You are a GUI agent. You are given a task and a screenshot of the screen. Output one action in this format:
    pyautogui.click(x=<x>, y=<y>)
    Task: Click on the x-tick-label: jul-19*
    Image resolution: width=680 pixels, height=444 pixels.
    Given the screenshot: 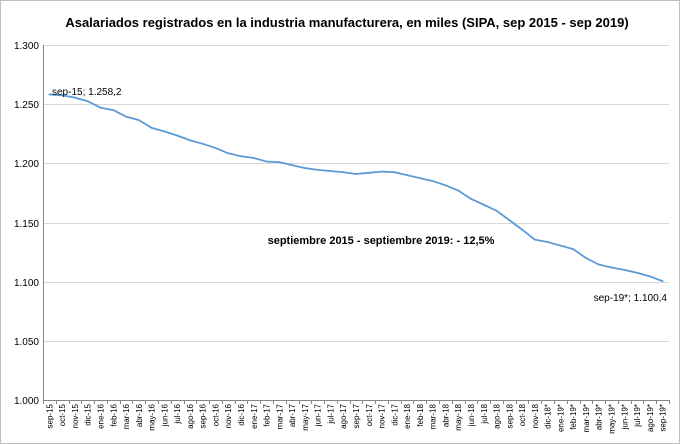 What is the action you would take?
    pyautogui.click(x=637, y=416)
    